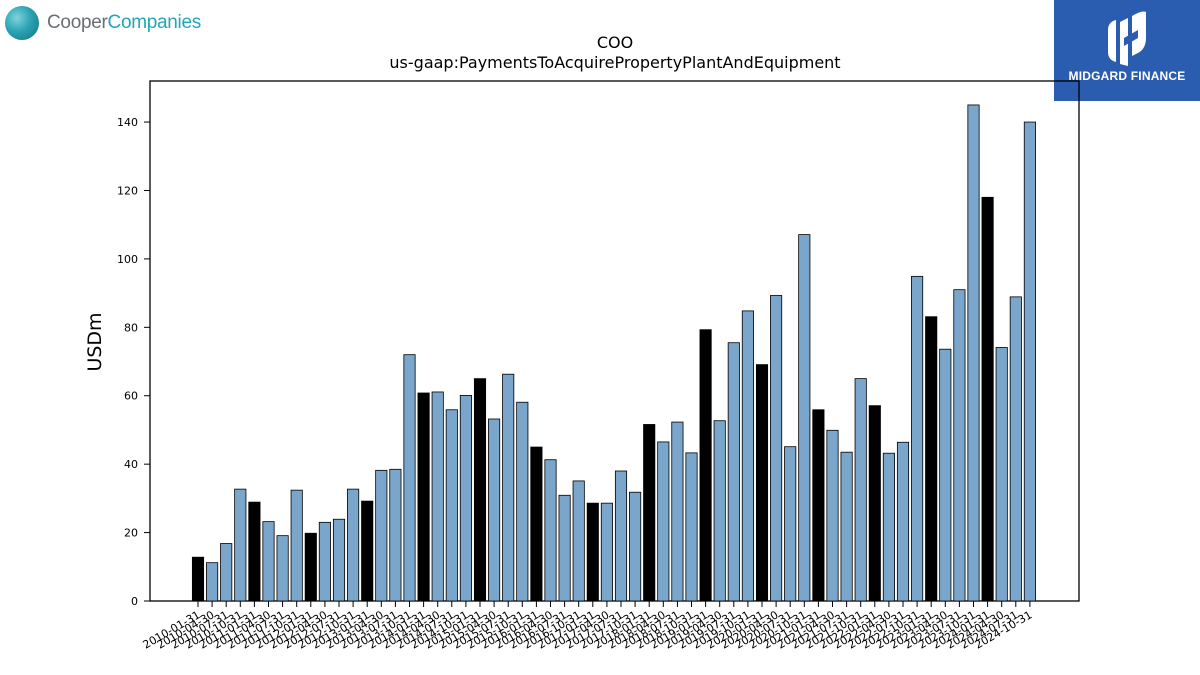 The height and width of the screenshot is (675, 1200). I want to click on company-name: CooperCompanies, so click(124, 23).